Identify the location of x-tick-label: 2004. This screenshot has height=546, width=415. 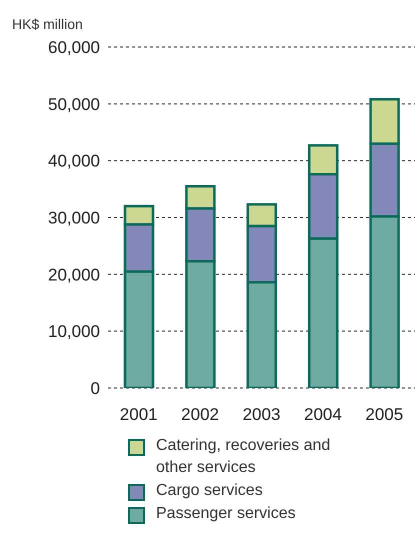
(323, 414).